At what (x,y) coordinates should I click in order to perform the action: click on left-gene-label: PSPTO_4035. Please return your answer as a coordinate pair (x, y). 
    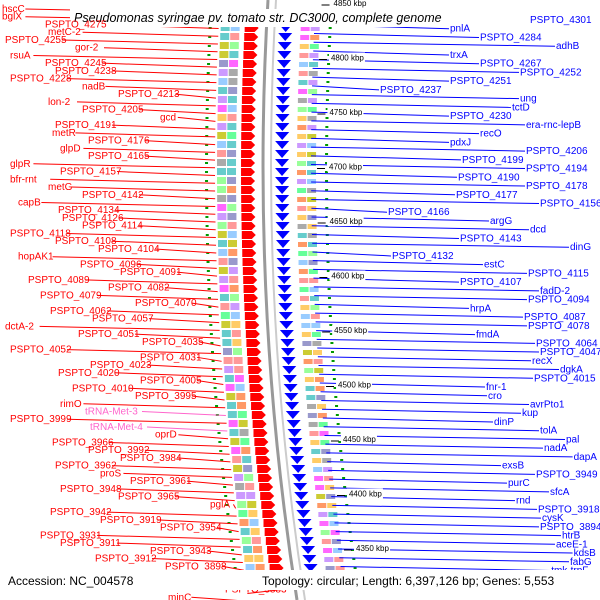
    Looking at the image, I should click on (173, 342).